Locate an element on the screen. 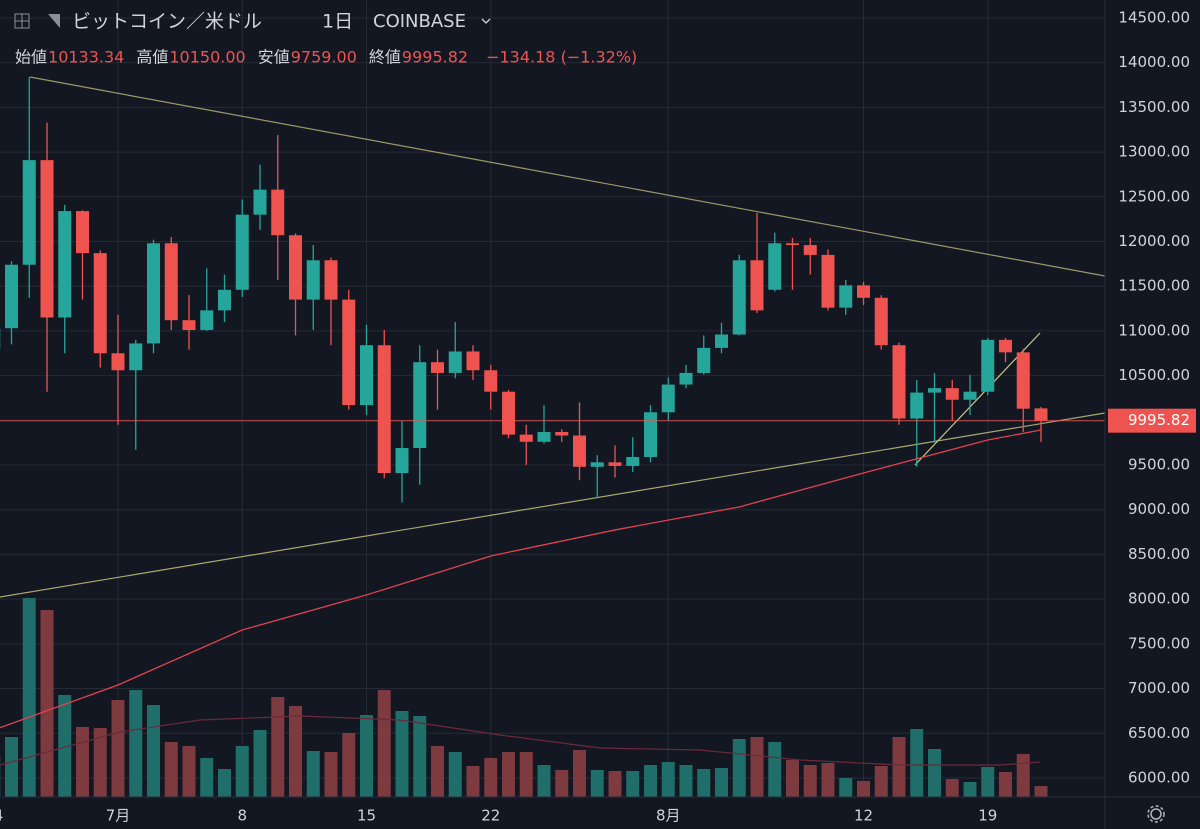 The image size is (1200, 829). ohlc-label: 始値 is located at coordinates (31, 57).